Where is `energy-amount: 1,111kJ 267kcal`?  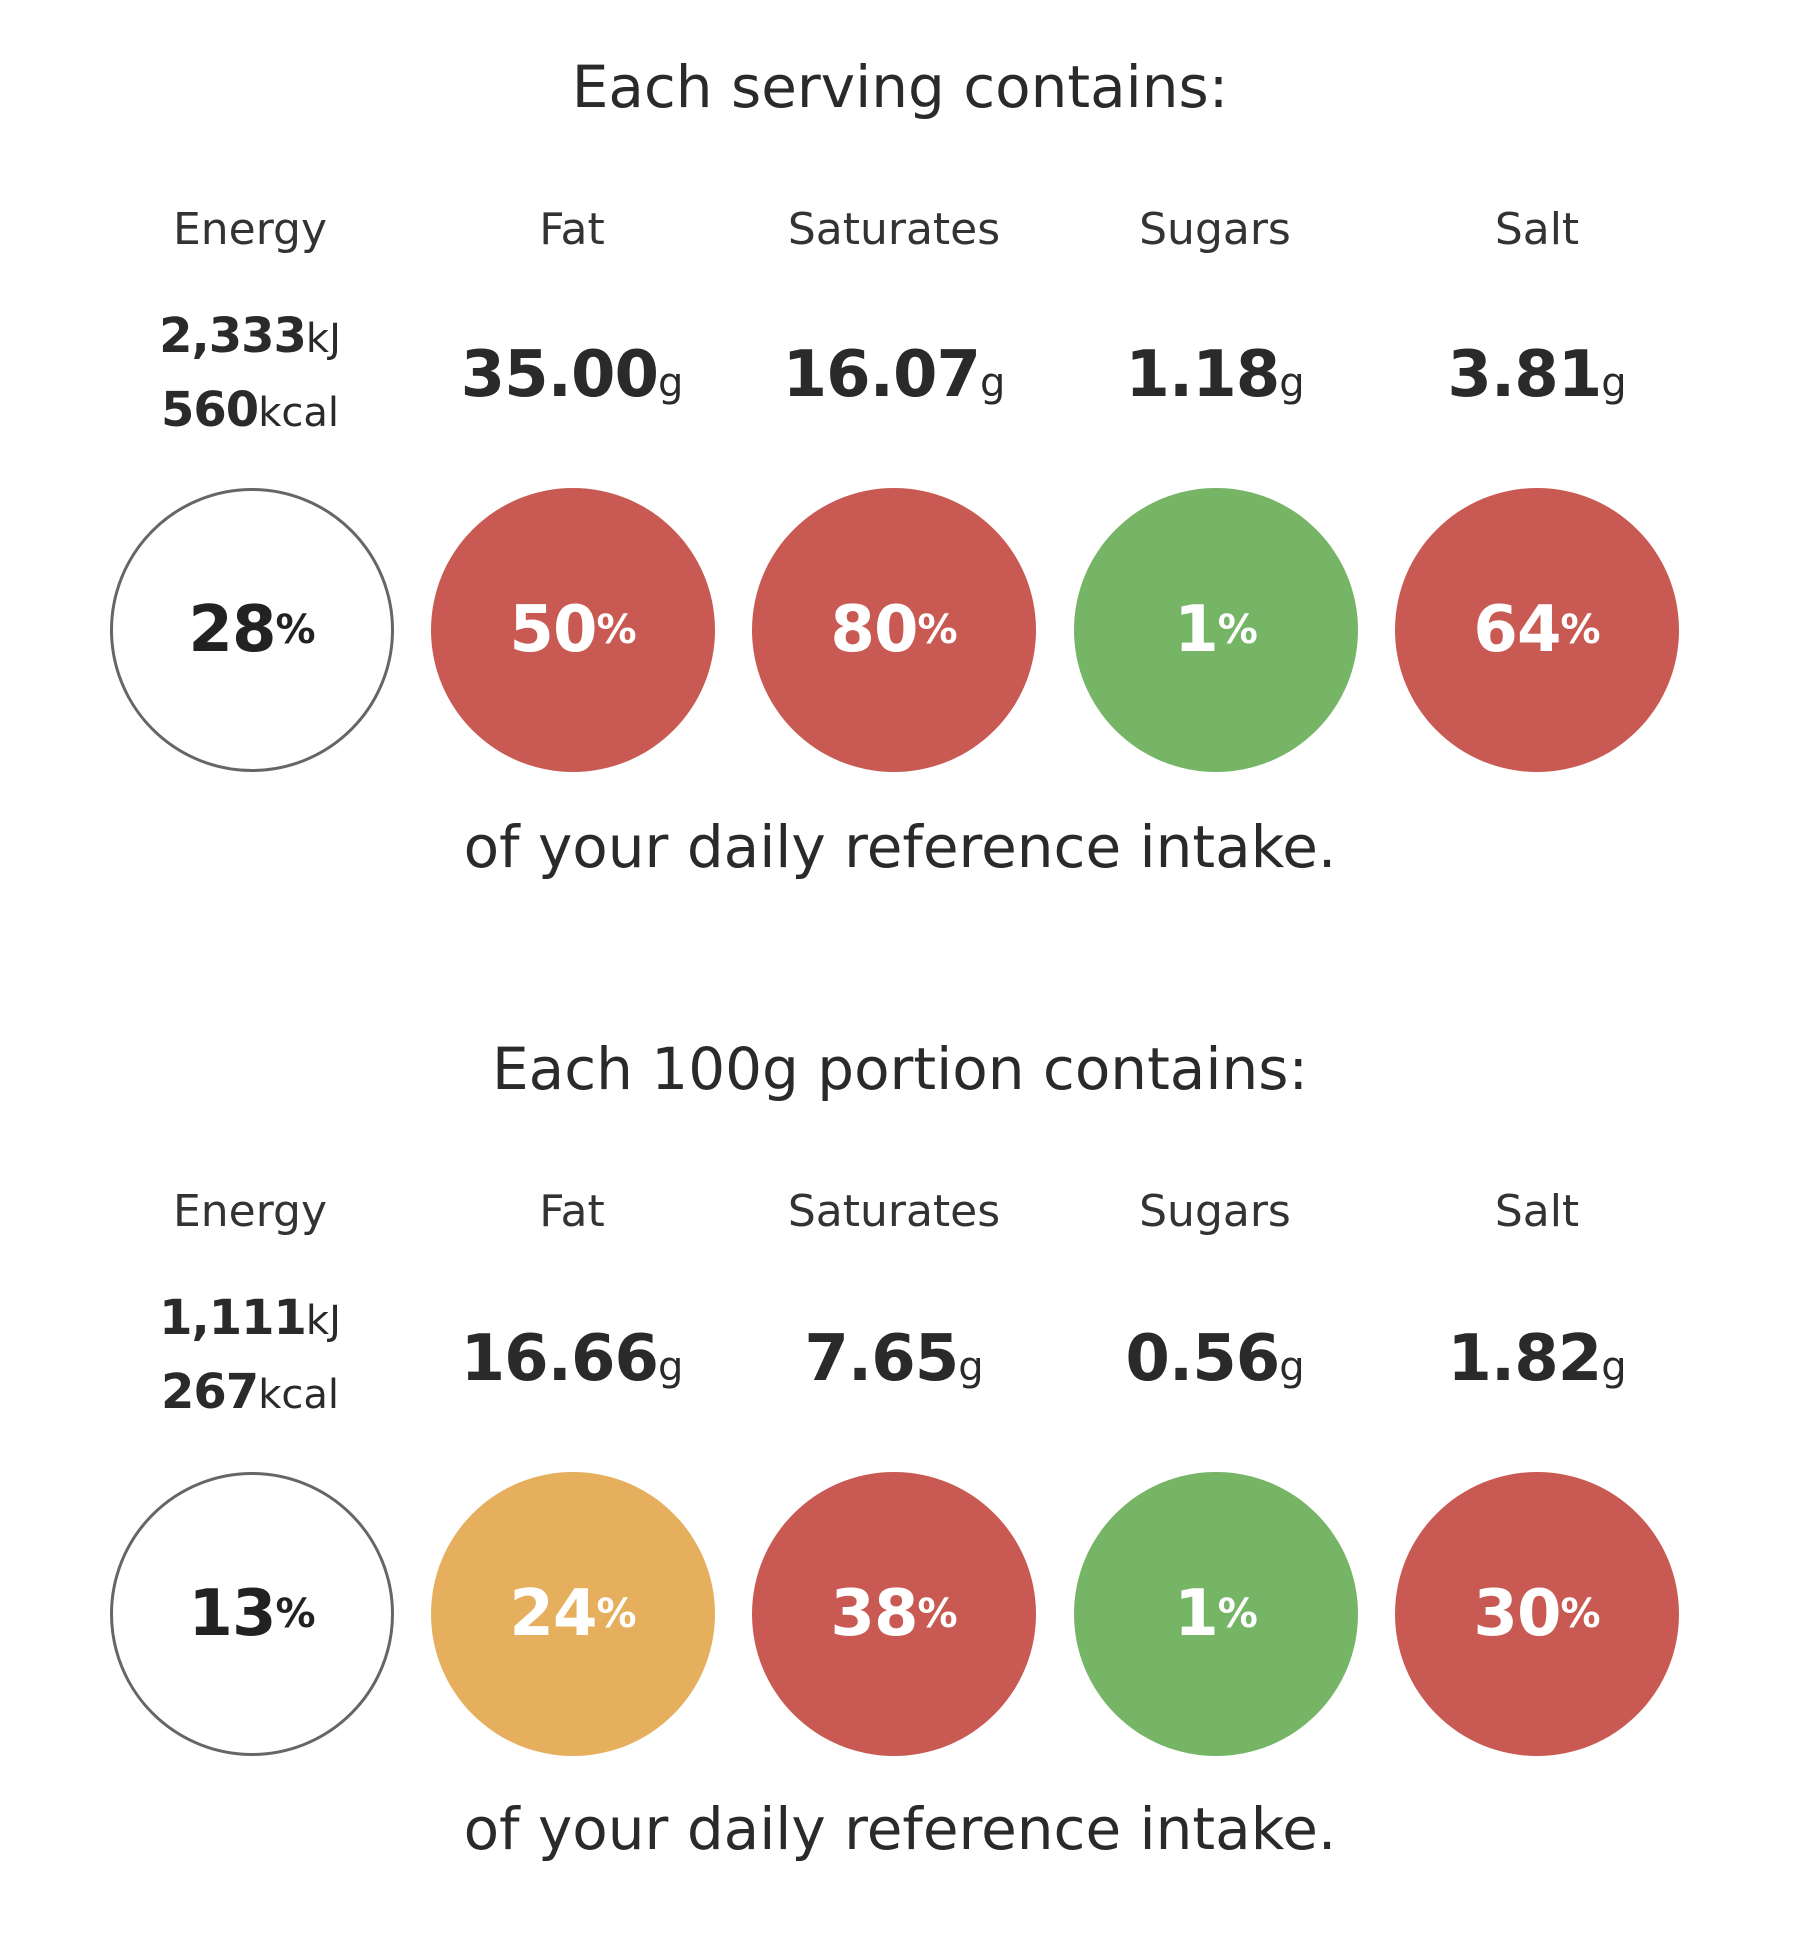
energy-amount: 1,111kJ 267kcal is located at coordinates (250, 1355).